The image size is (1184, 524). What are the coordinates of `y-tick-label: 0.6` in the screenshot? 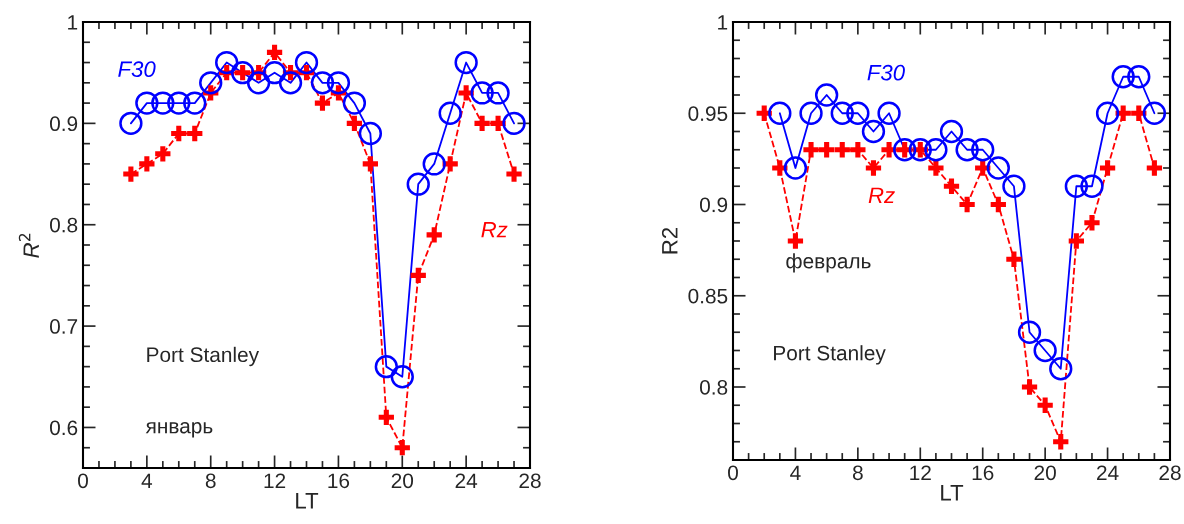 It's located at (63, 428).